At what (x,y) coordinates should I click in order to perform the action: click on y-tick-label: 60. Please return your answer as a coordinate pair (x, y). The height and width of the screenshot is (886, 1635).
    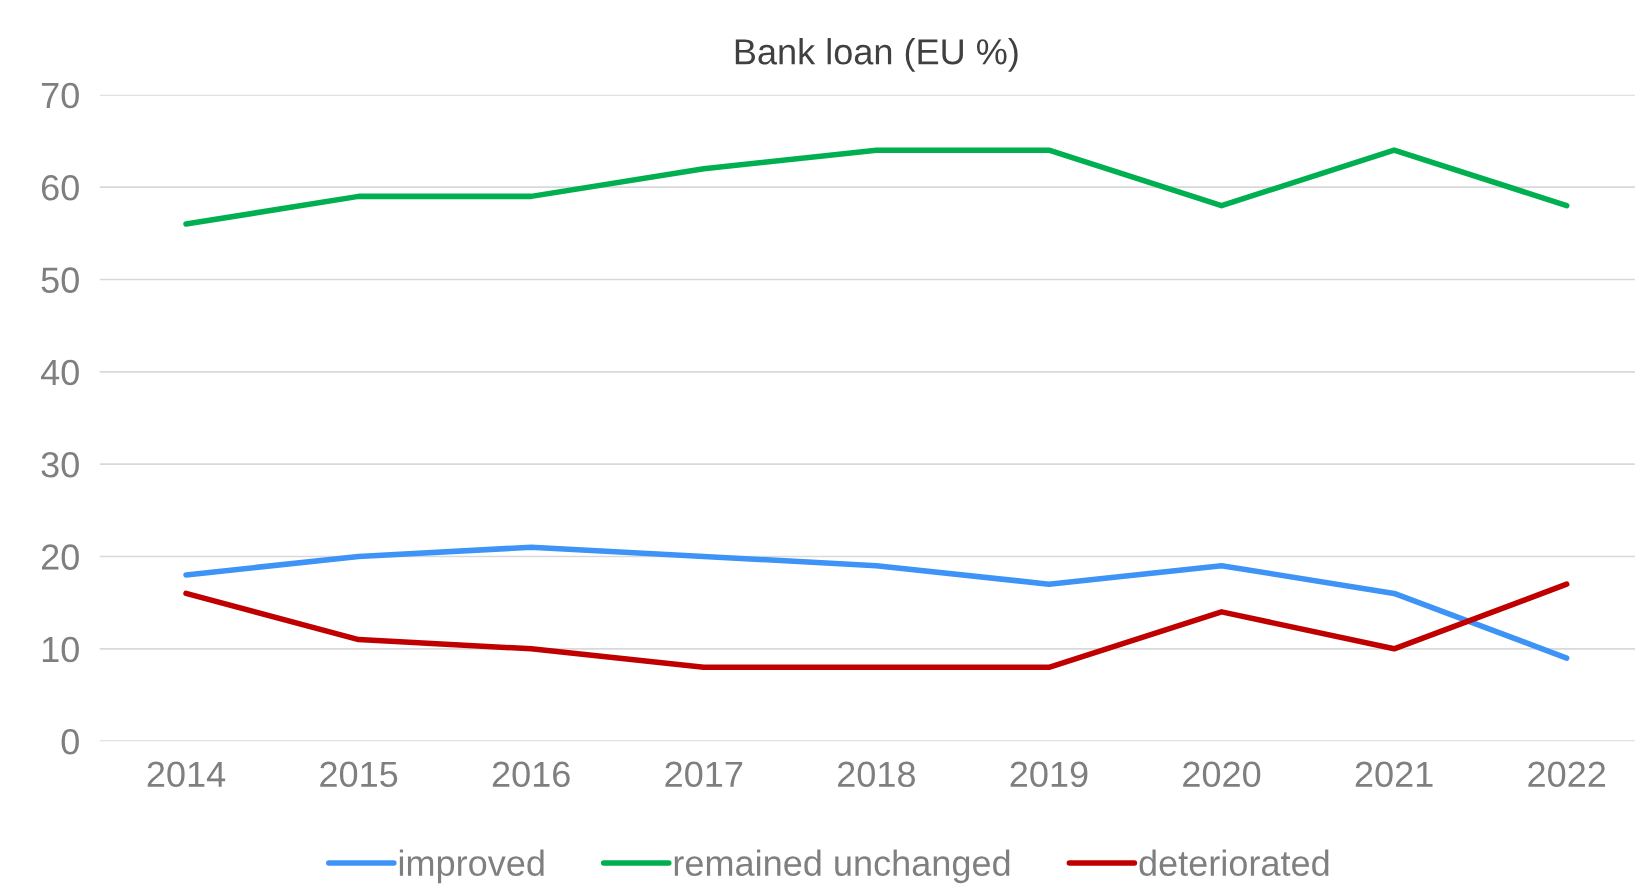
    Looking at the image, I should click on (60, 188).